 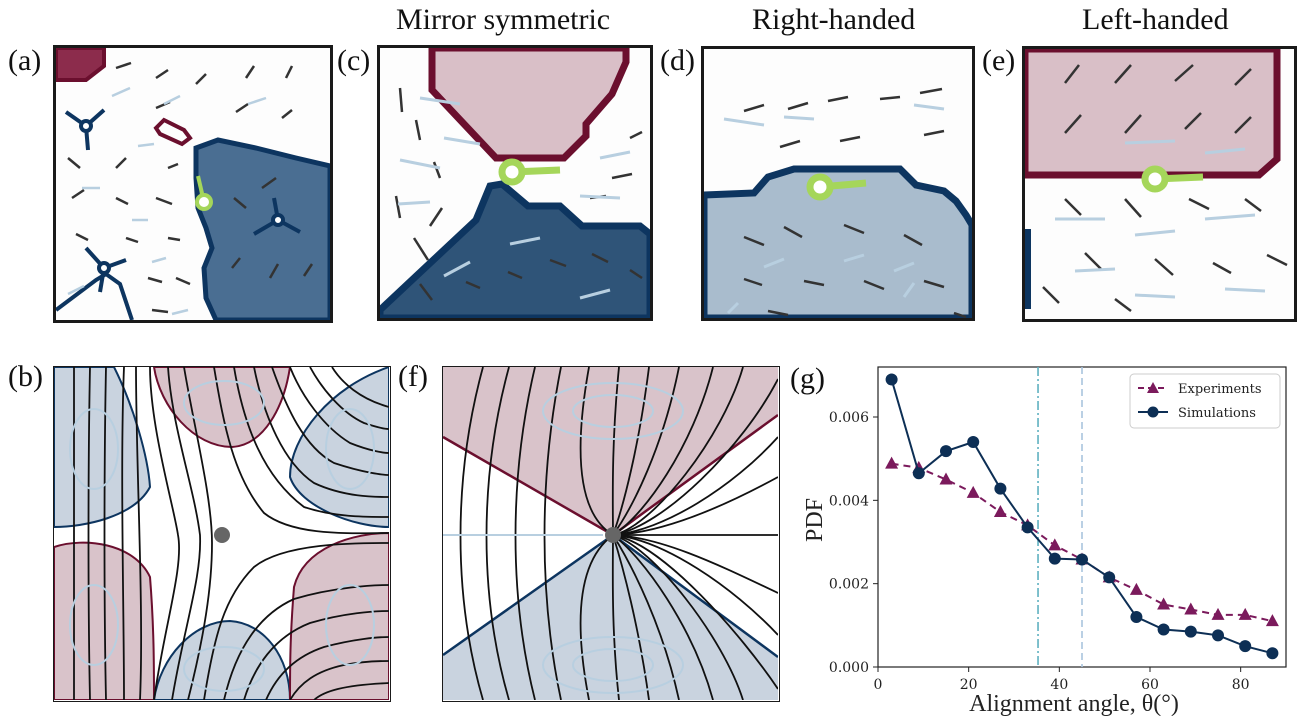 I want to click on panel-label-b: (b), so click(x=25, y=376).